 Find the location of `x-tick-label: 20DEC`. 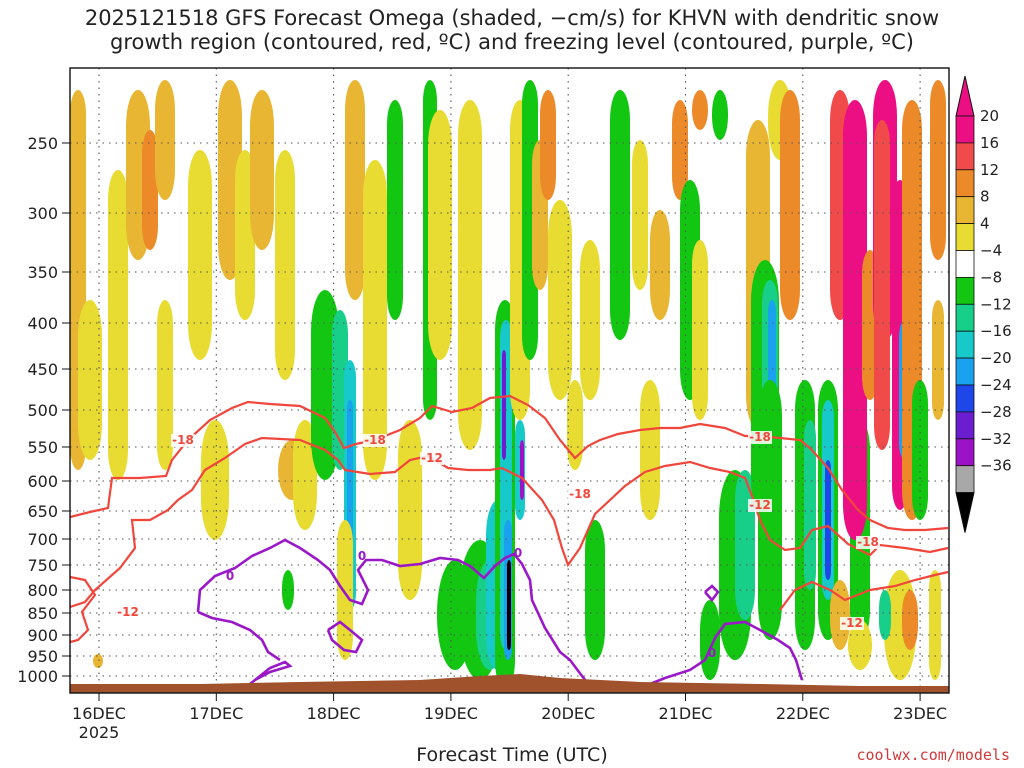

x-tick-label: 20DEC is located at coordinates (568, 713).